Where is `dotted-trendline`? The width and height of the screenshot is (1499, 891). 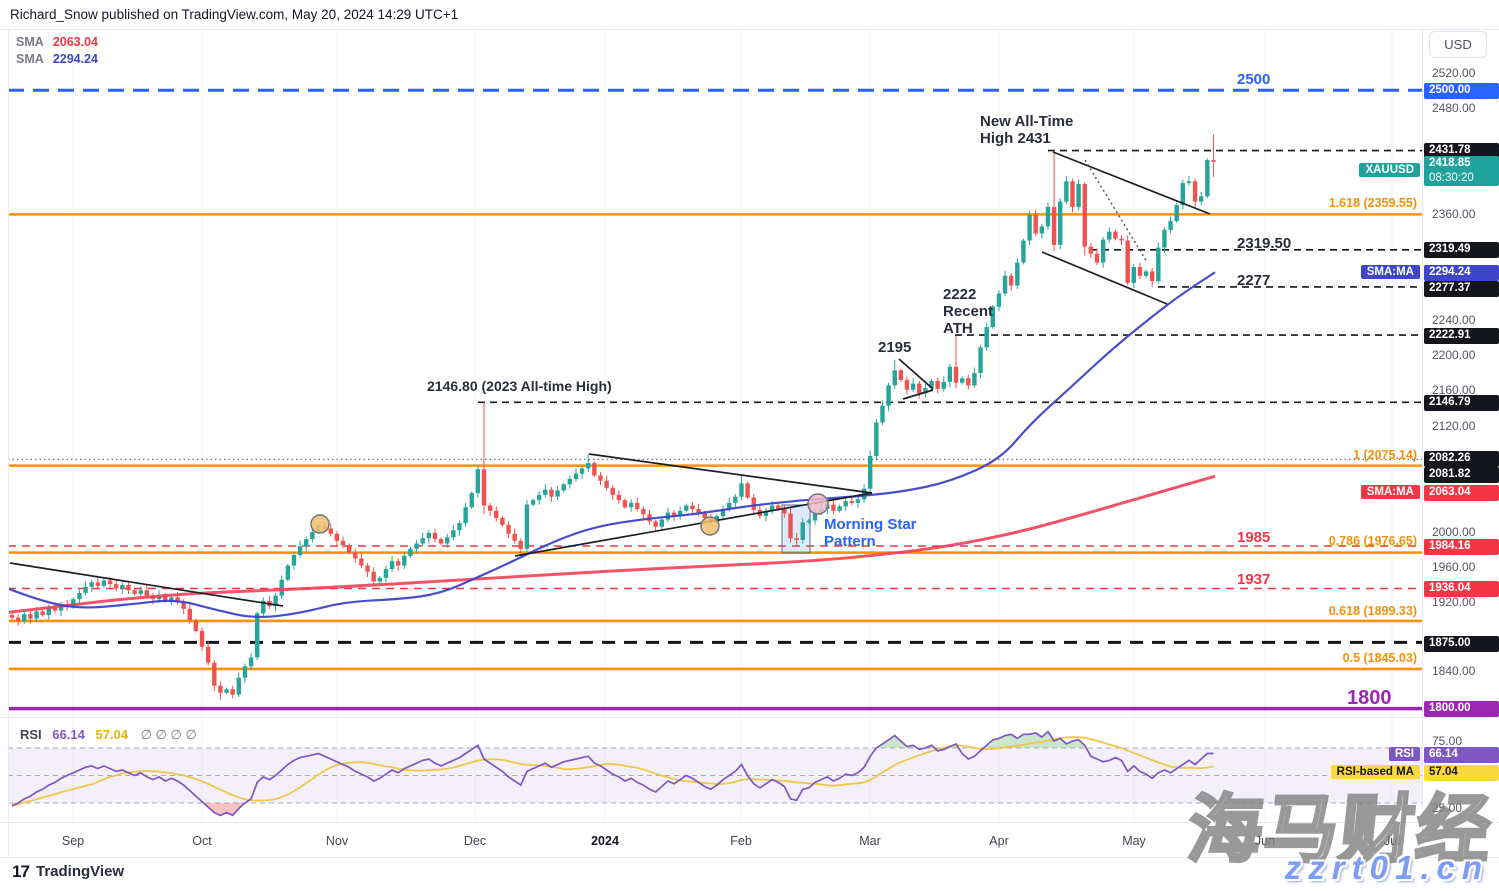 dotted-trendline is located at coordinates (1116, 211).